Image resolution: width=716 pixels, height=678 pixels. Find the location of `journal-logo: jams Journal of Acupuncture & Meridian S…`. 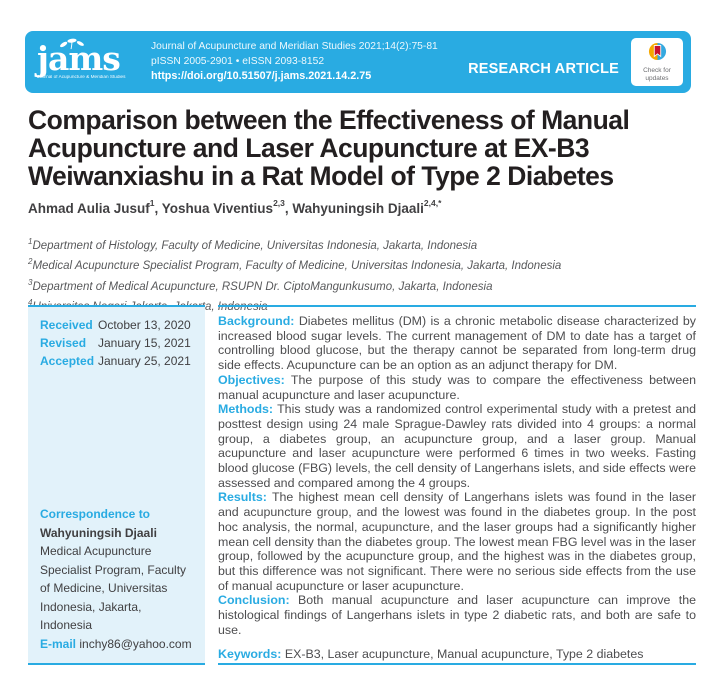

journal-logo: jams Journal of Acupuncture & Meridian S… is located at coordinates (89, 59).